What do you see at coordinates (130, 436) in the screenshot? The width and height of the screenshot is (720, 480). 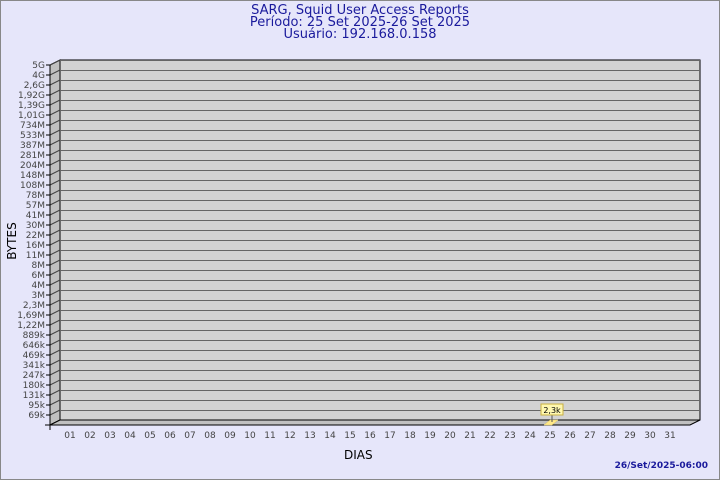 I see `x-tick-label: 04` at bounding box center [130, 436].